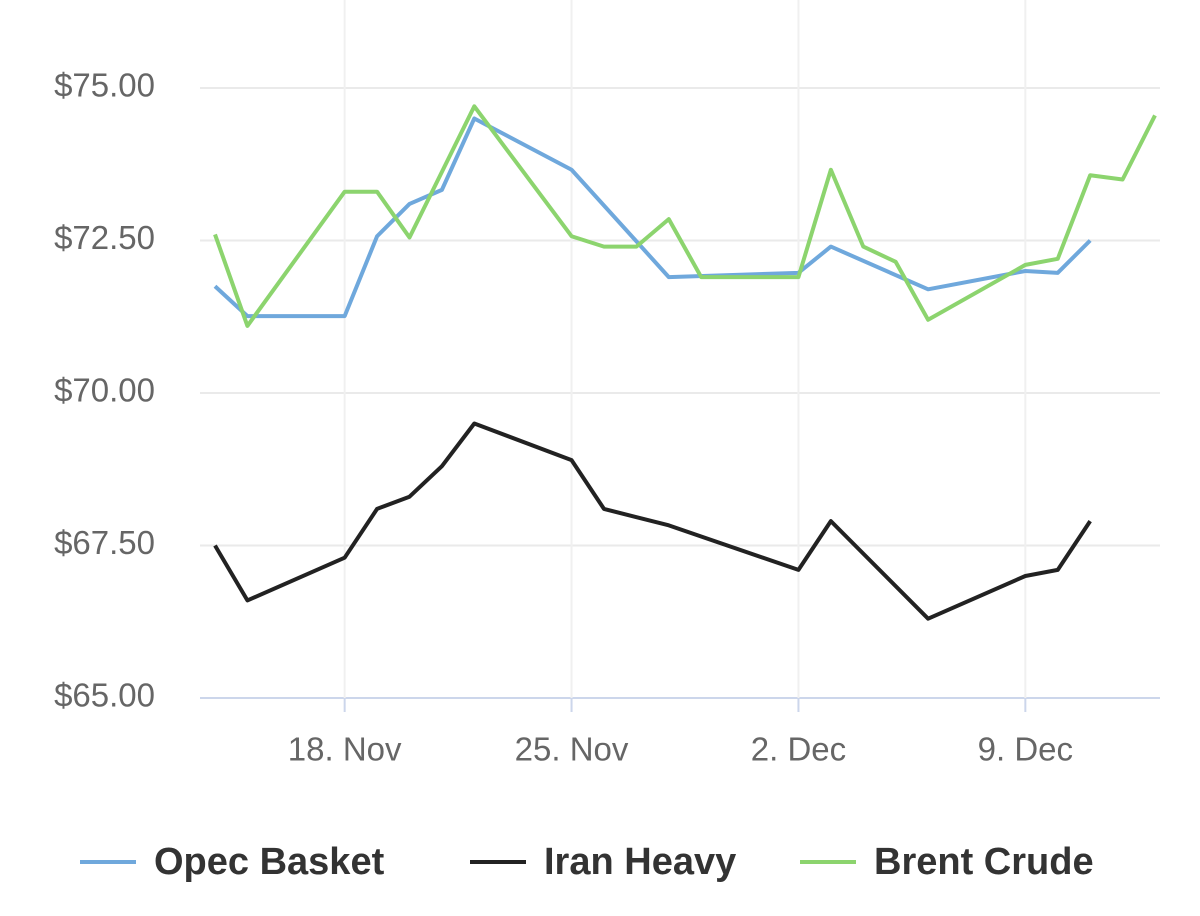  What do you see at coordinates (984, 862) in the screenshot?
I see `legend-label: Brent Crude` at bounding box center [984, 862].